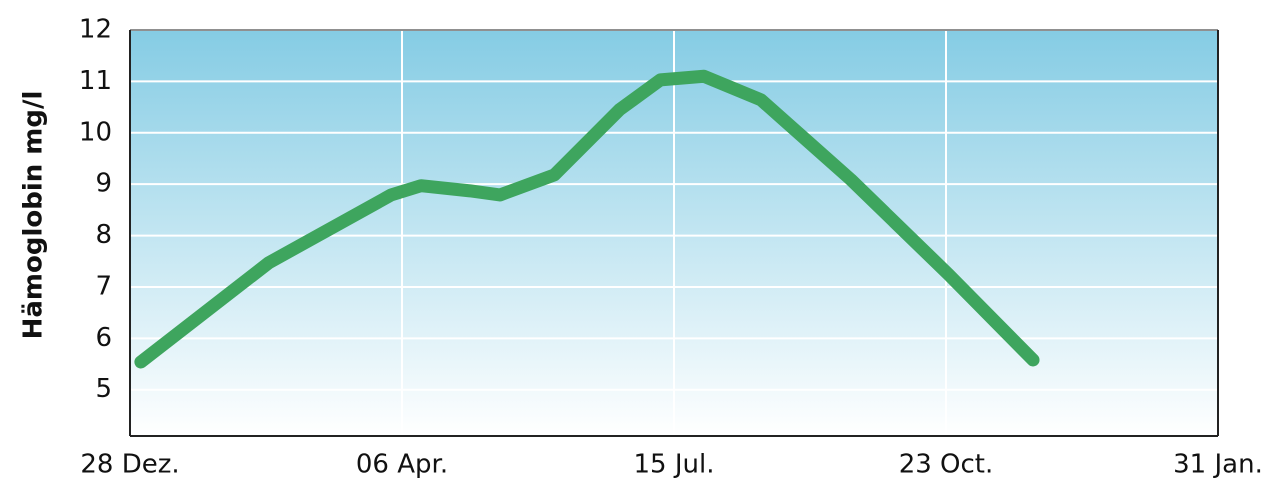 The image size is (1282, 483). I want to click on x-tick-label: 28 Dez., so click(129, 465).